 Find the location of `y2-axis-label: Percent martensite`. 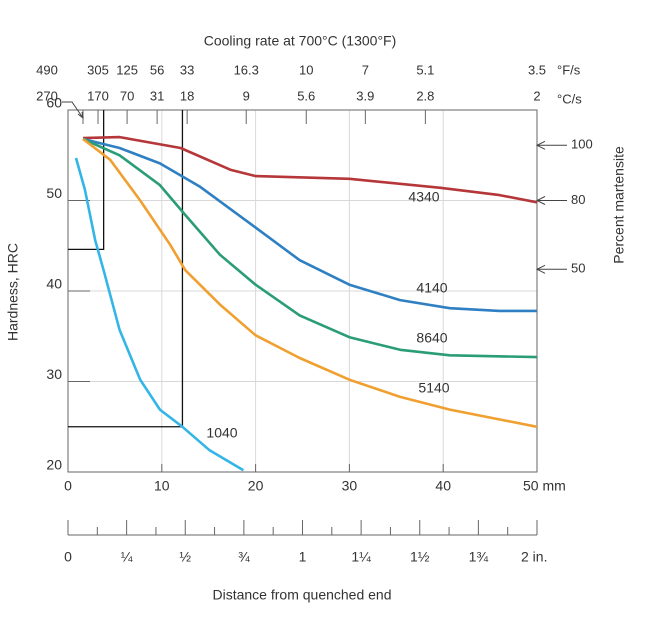

y2-axis-label: Percent martensite is located at coordinates (619, 205).